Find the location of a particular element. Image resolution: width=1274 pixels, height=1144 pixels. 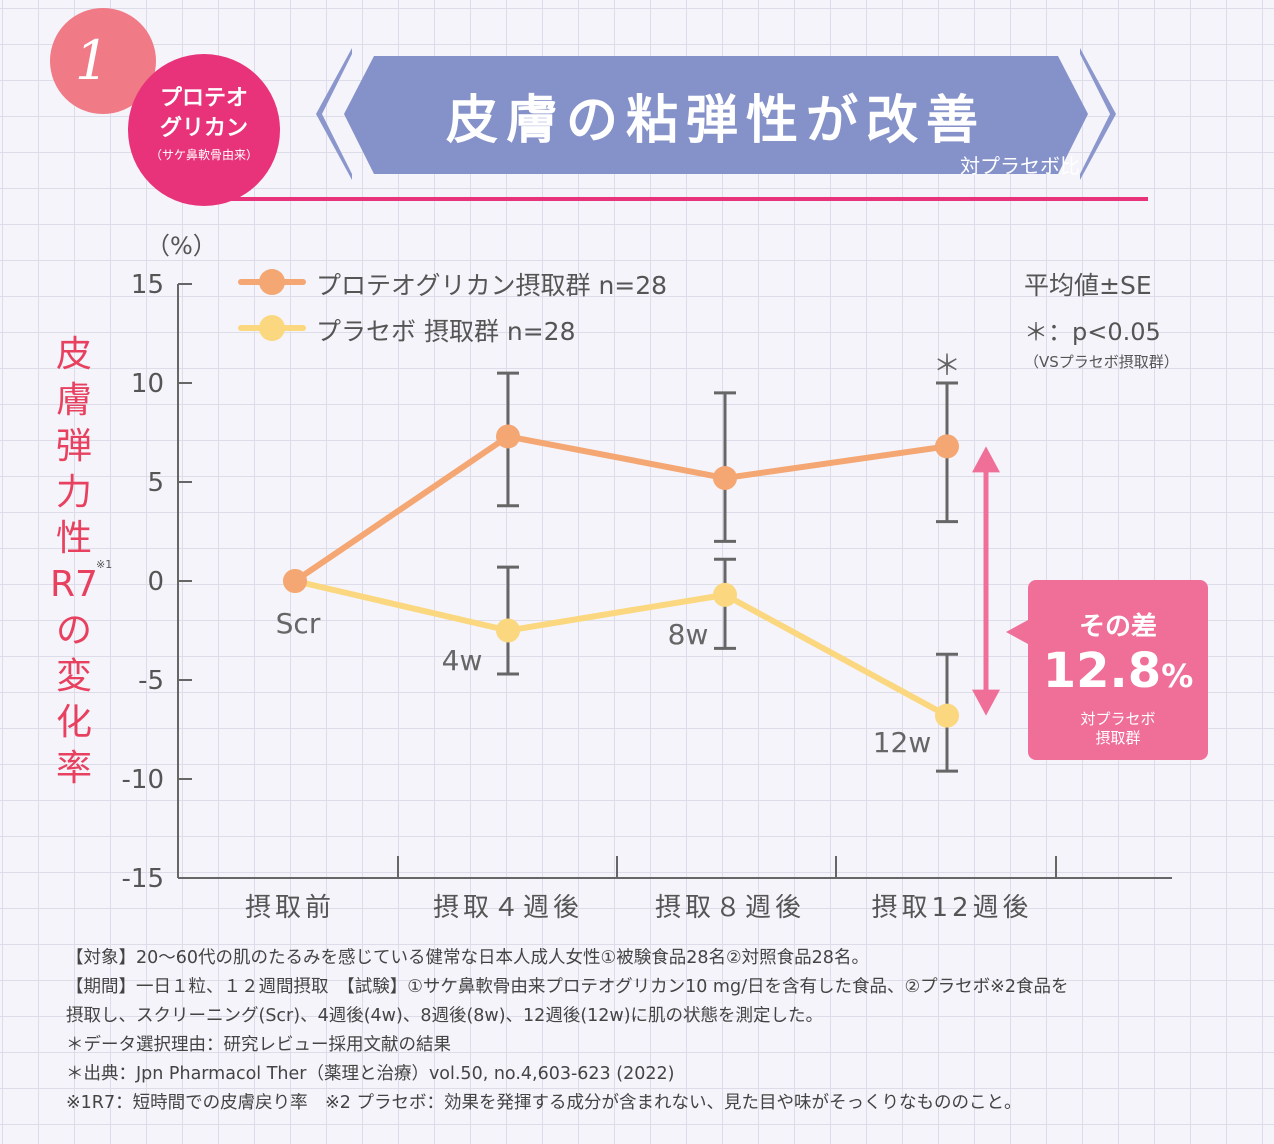

difference-label: その差 is located at coordinates (1117, 627).